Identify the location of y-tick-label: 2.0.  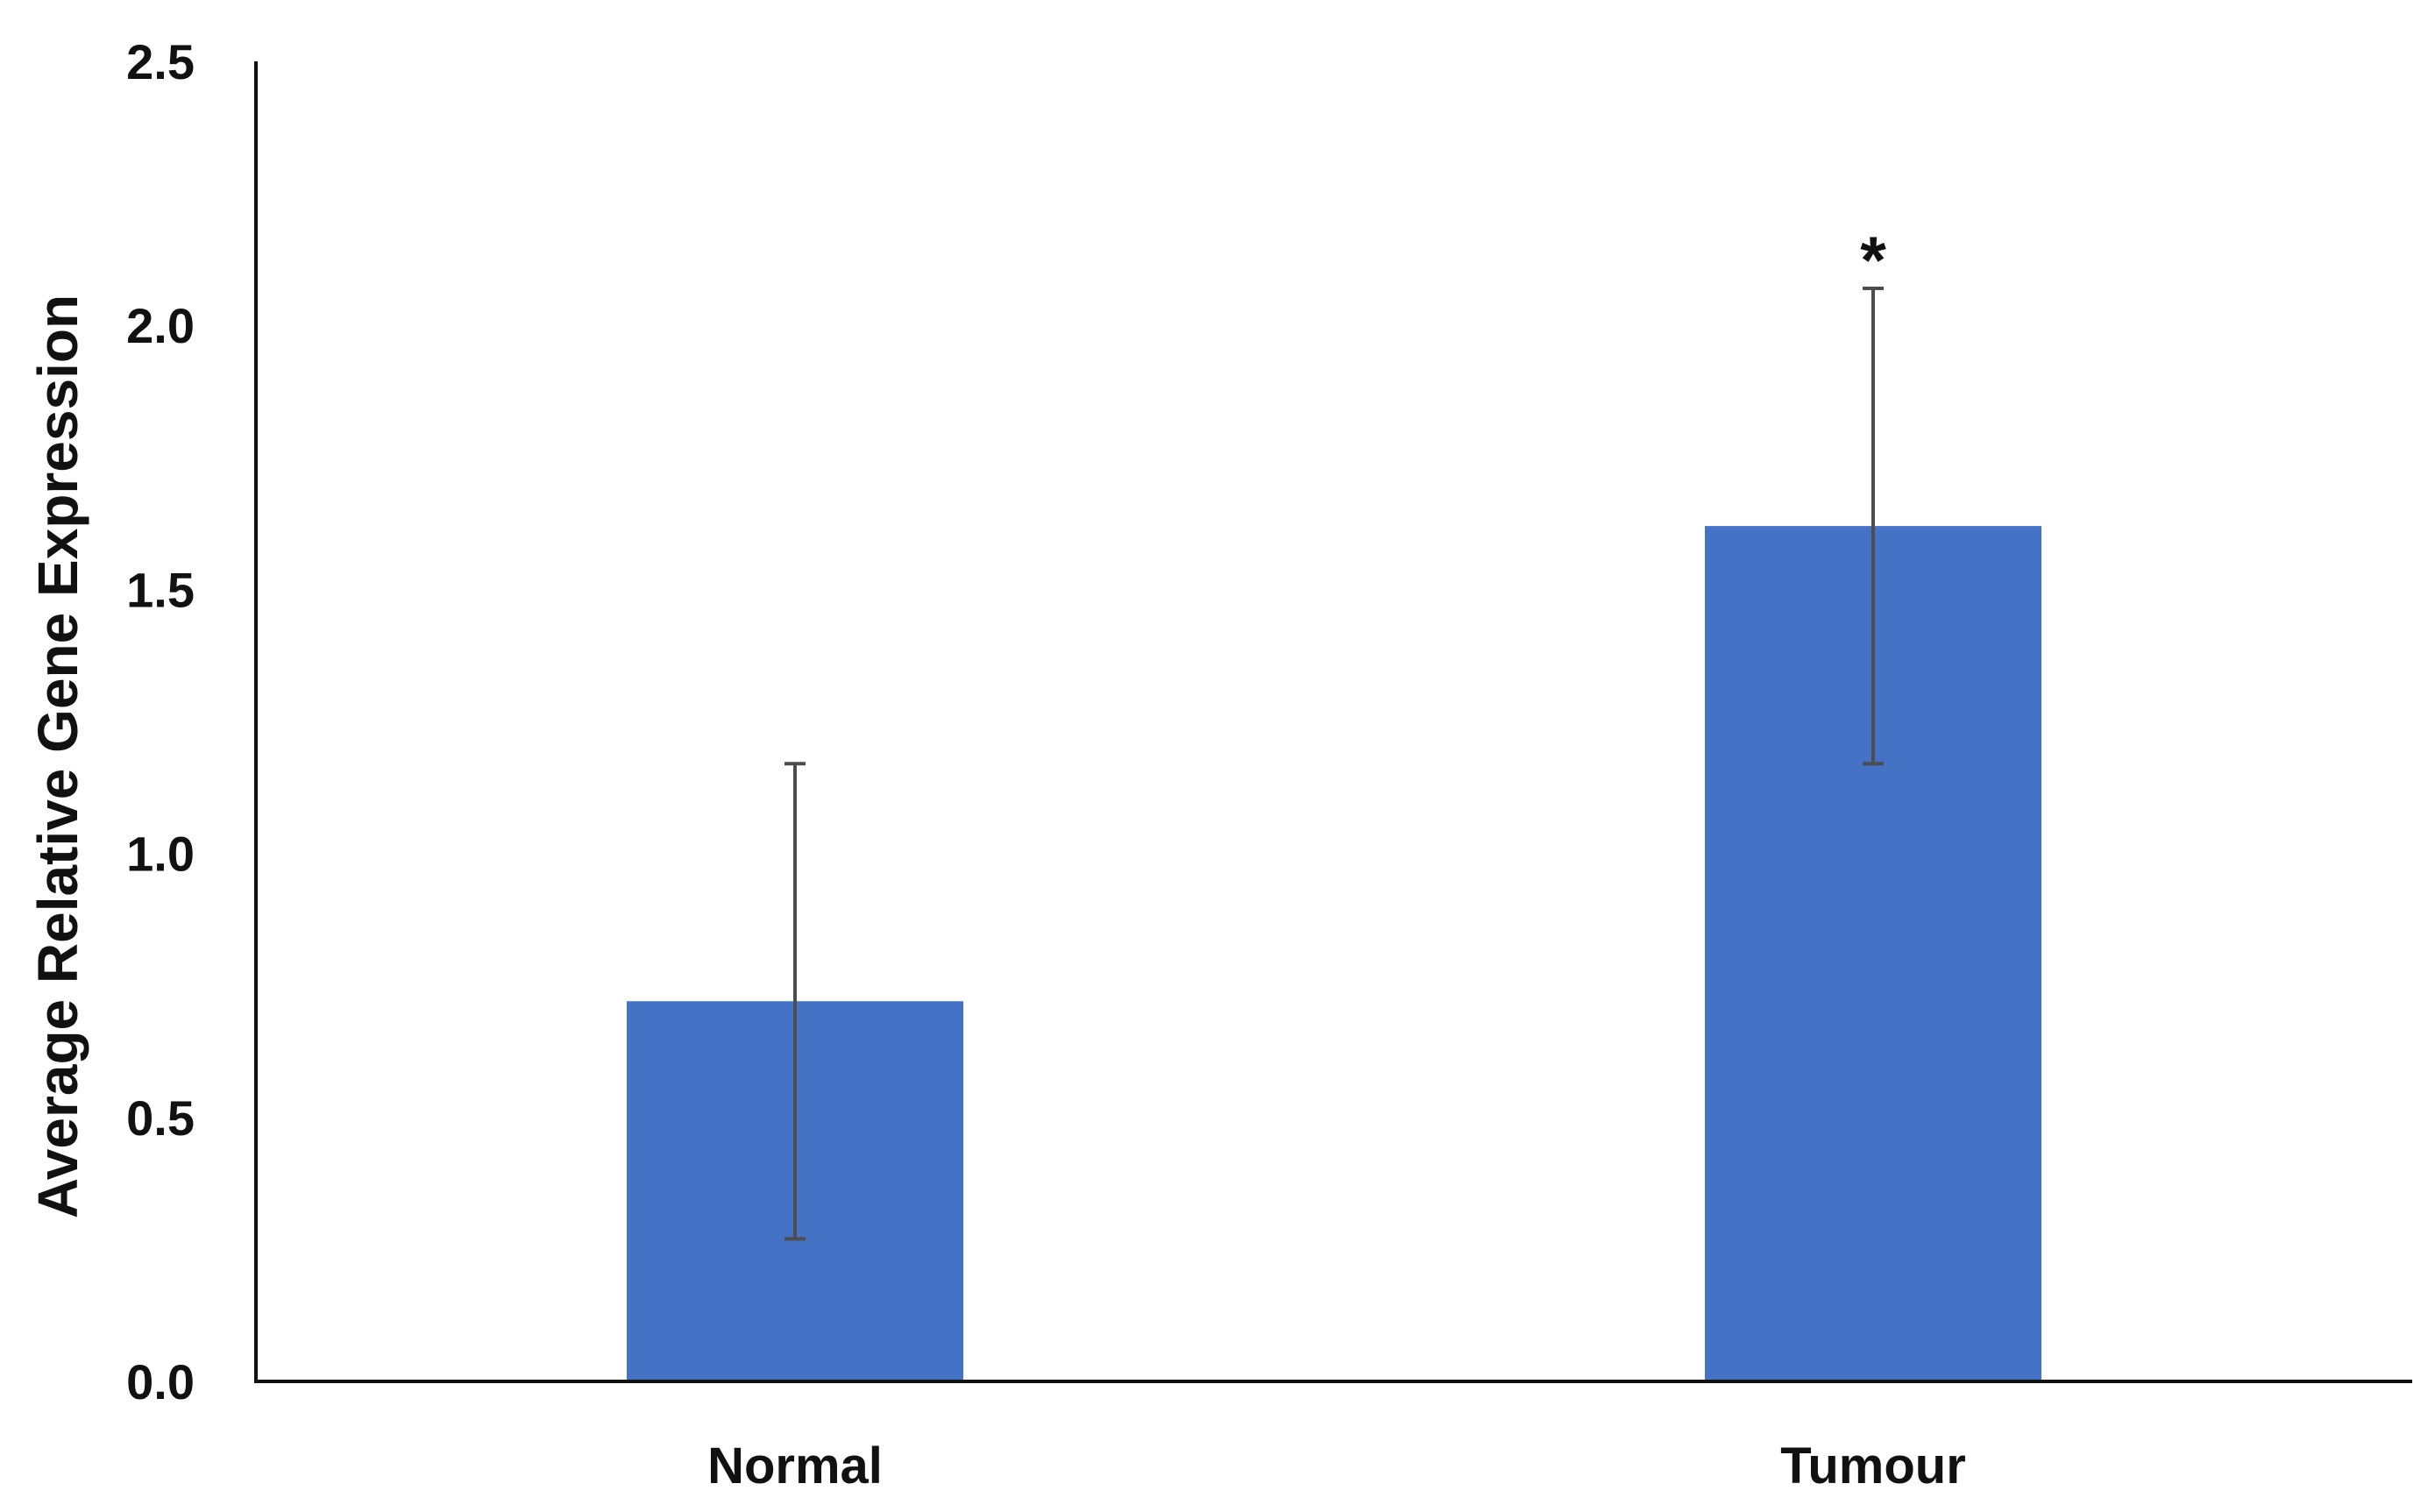
(161, 325).